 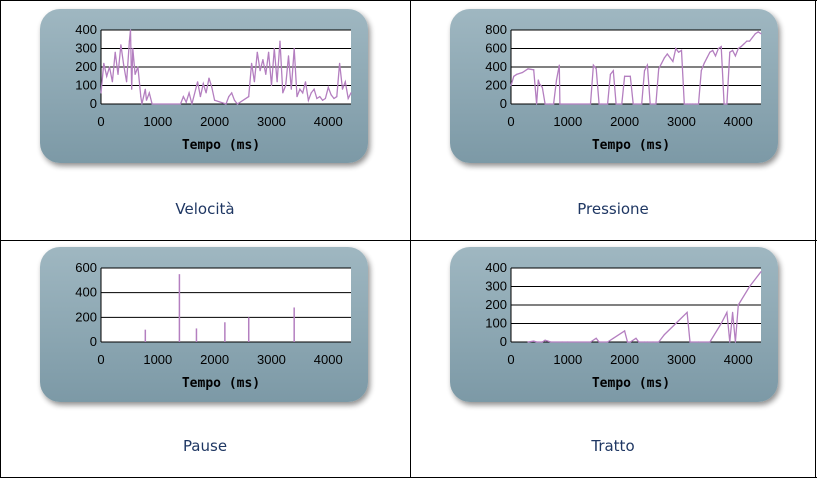 I want to click on x-axis-label: Tempo (ms), so click(x=631, y=145).